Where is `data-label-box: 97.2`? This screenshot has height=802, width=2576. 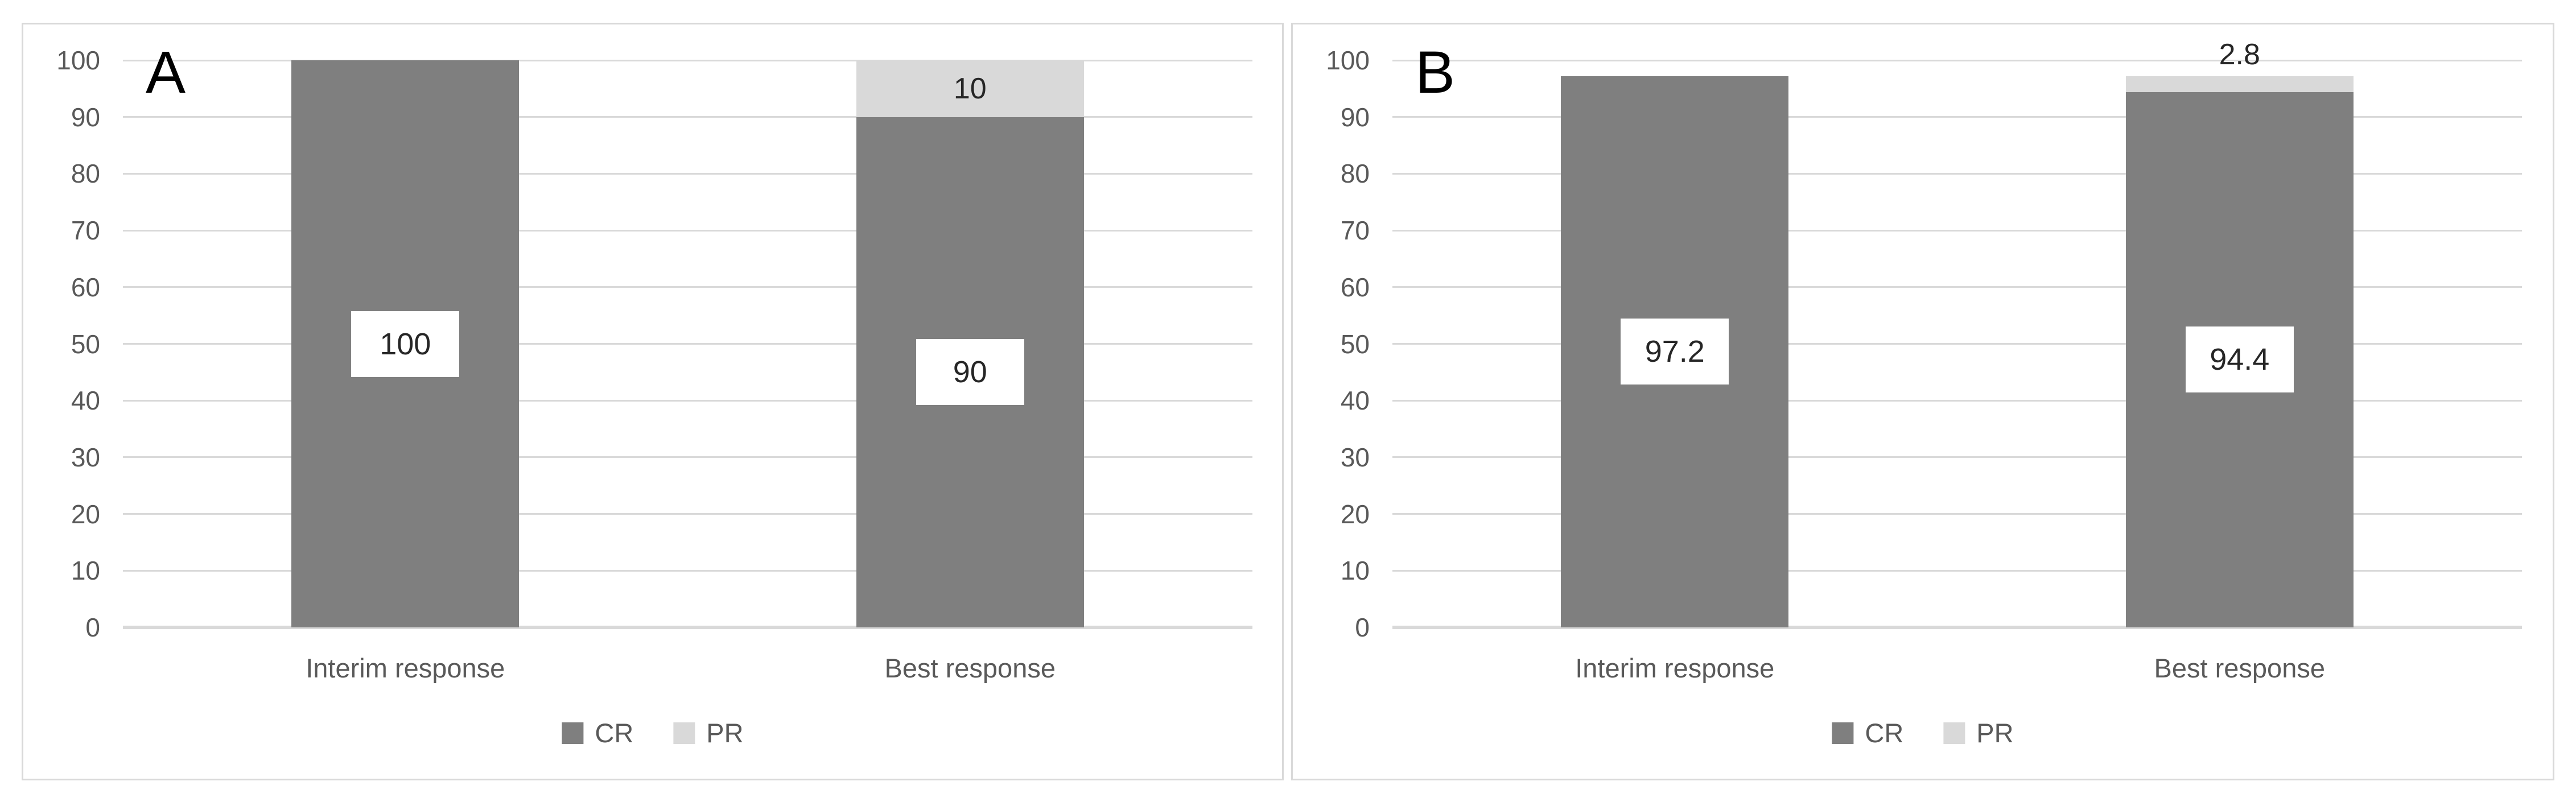
data-label-box: 97.2 is located at coordinates (1675, 352).